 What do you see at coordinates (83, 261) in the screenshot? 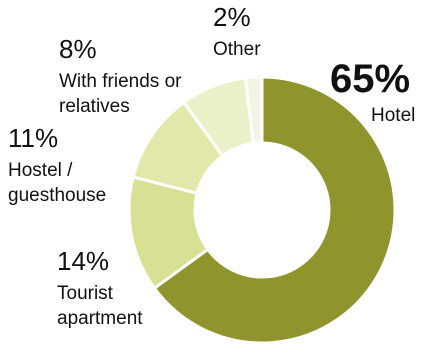
I see `value-label-tourist-apartment: 14%` at bounding box center [83, 261].